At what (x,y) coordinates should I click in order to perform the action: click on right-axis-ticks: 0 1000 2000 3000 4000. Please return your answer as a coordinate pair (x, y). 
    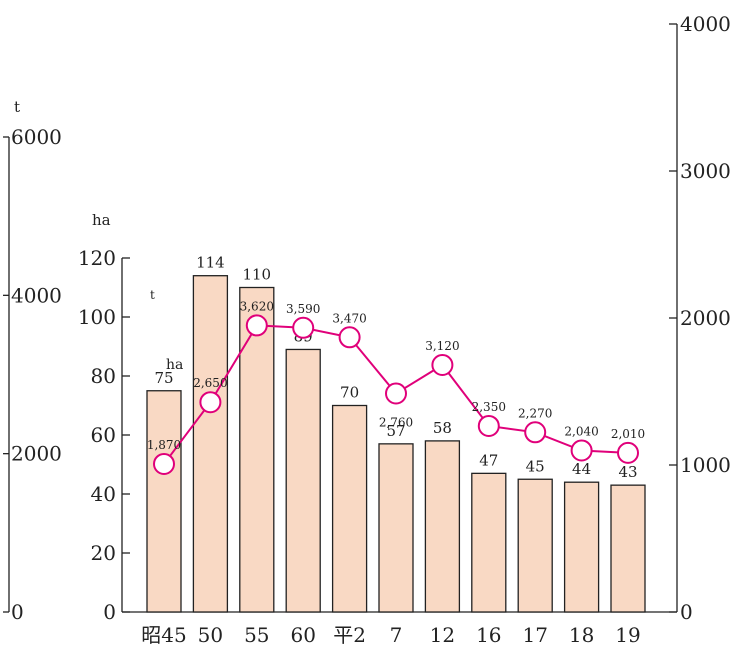
    Looking at the image, I should click on (700, 318).